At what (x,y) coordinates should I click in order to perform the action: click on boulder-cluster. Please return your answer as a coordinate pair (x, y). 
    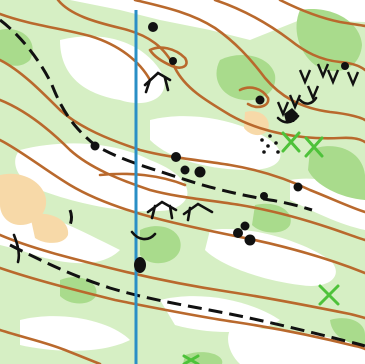
    Looking at the image, I should click on (291, 115).